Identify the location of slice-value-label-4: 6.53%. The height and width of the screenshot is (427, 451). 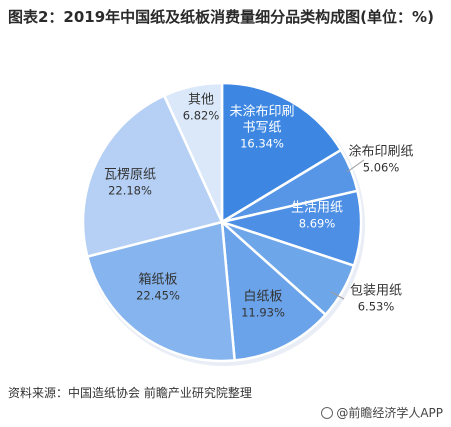
(376, 307).